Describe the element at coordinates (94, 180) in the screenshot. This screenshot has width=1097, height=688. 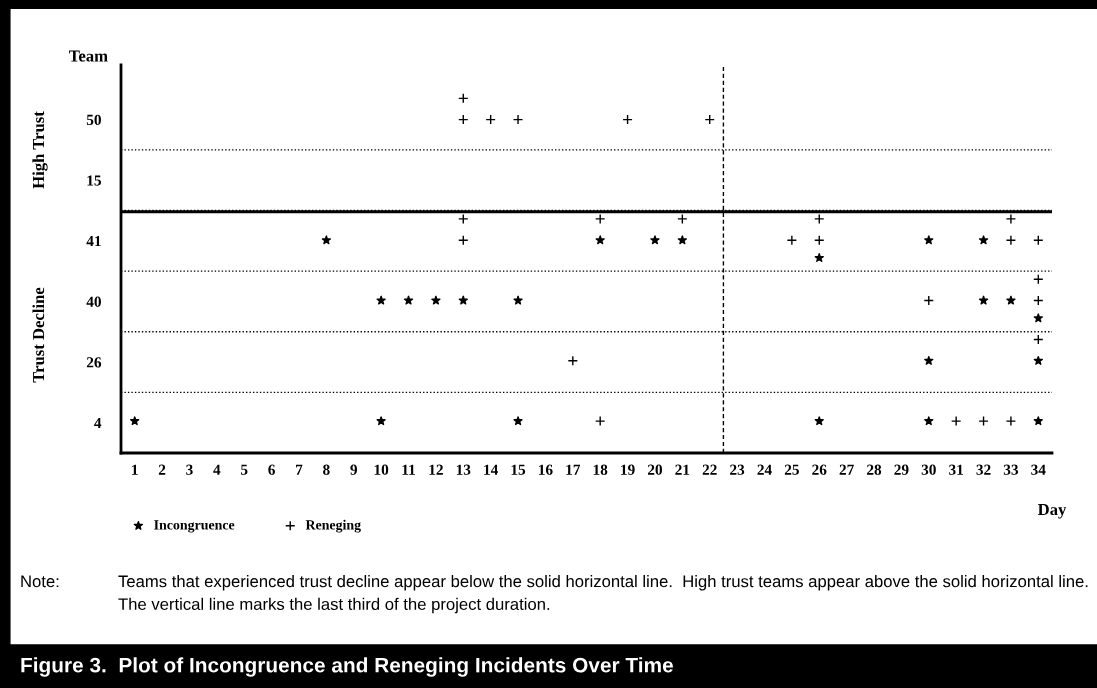
I see `category-label: 15` at that location.